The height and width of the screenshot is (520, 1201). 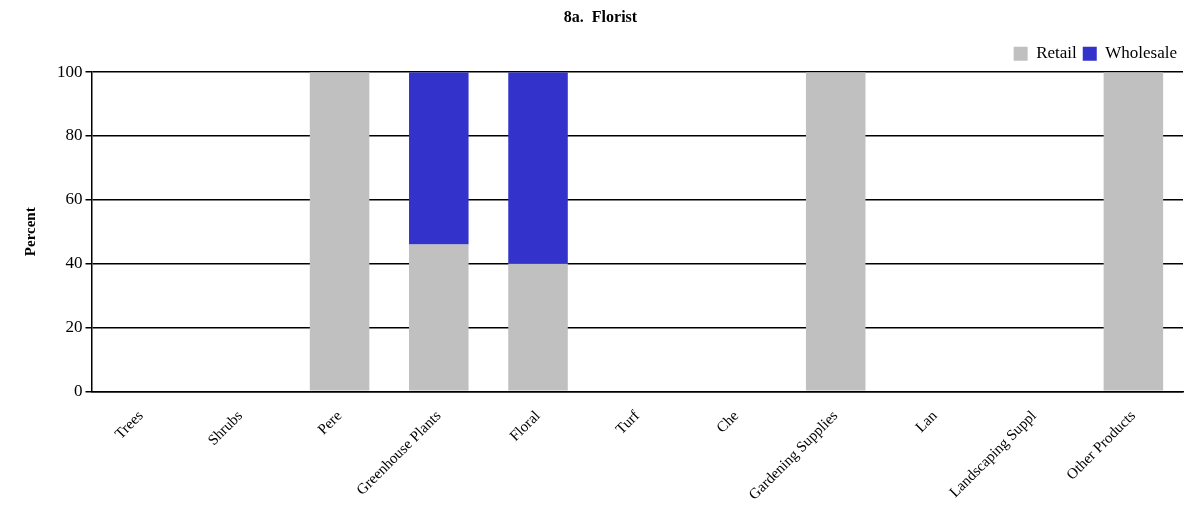 I want to click on y-tick-label: 0, so click(x=78, y=390).